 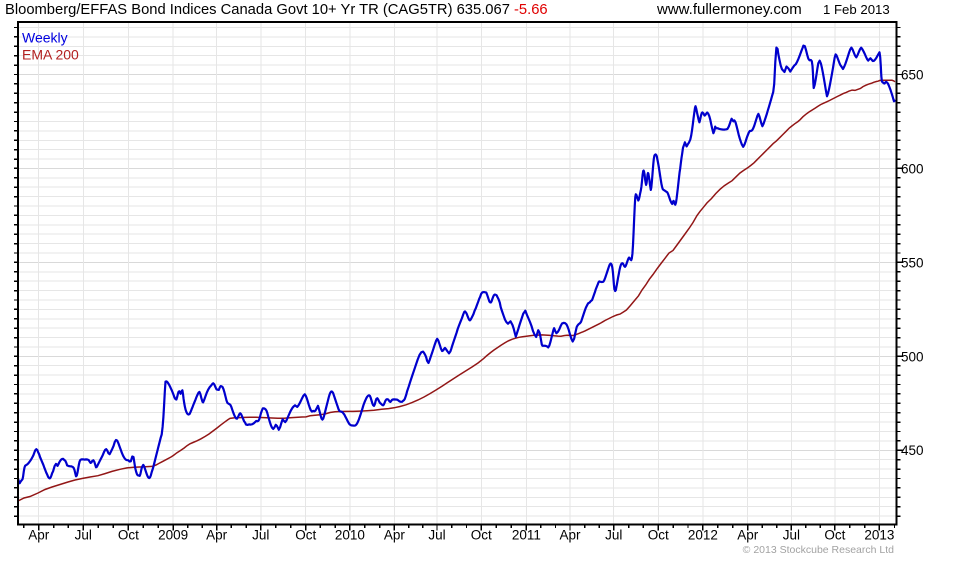 I want to click on svg-text: 450, so click(x=912, y=450).